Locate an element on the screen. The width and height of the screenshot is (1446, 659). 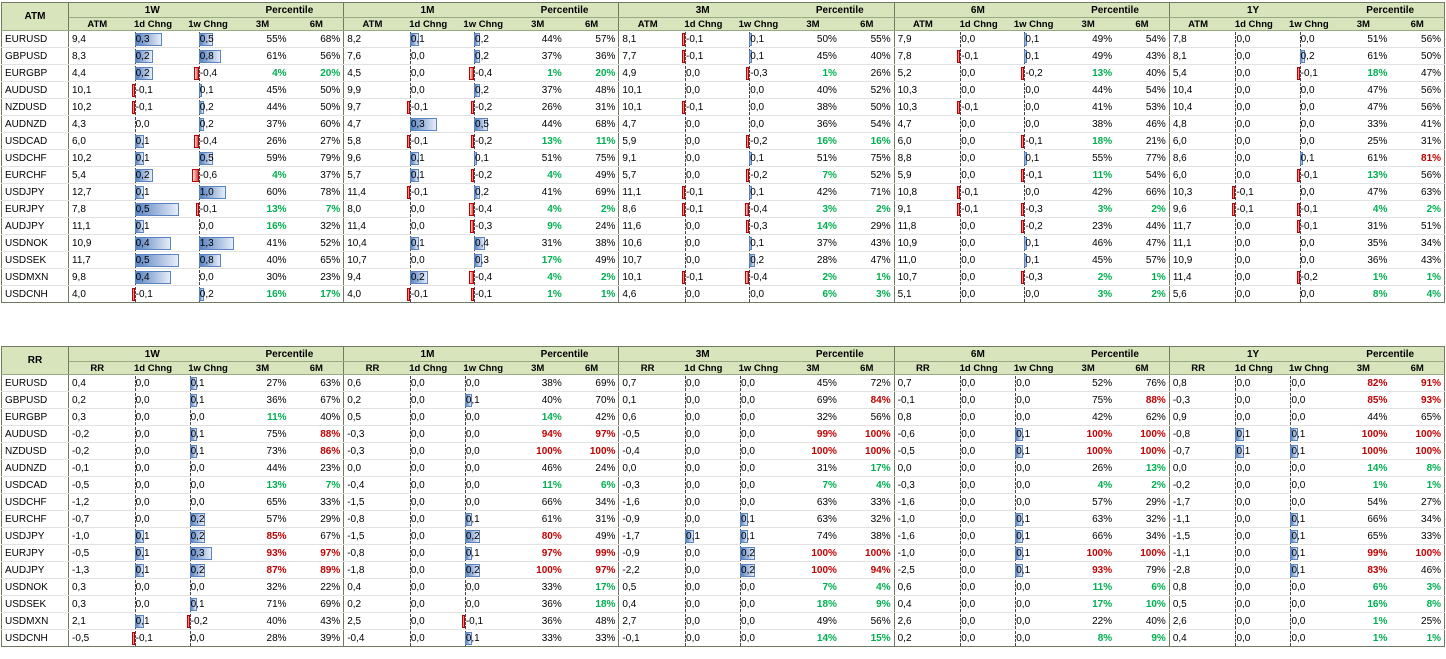
atm-percentile-3m: 14% is located at coordinates (812, 226).